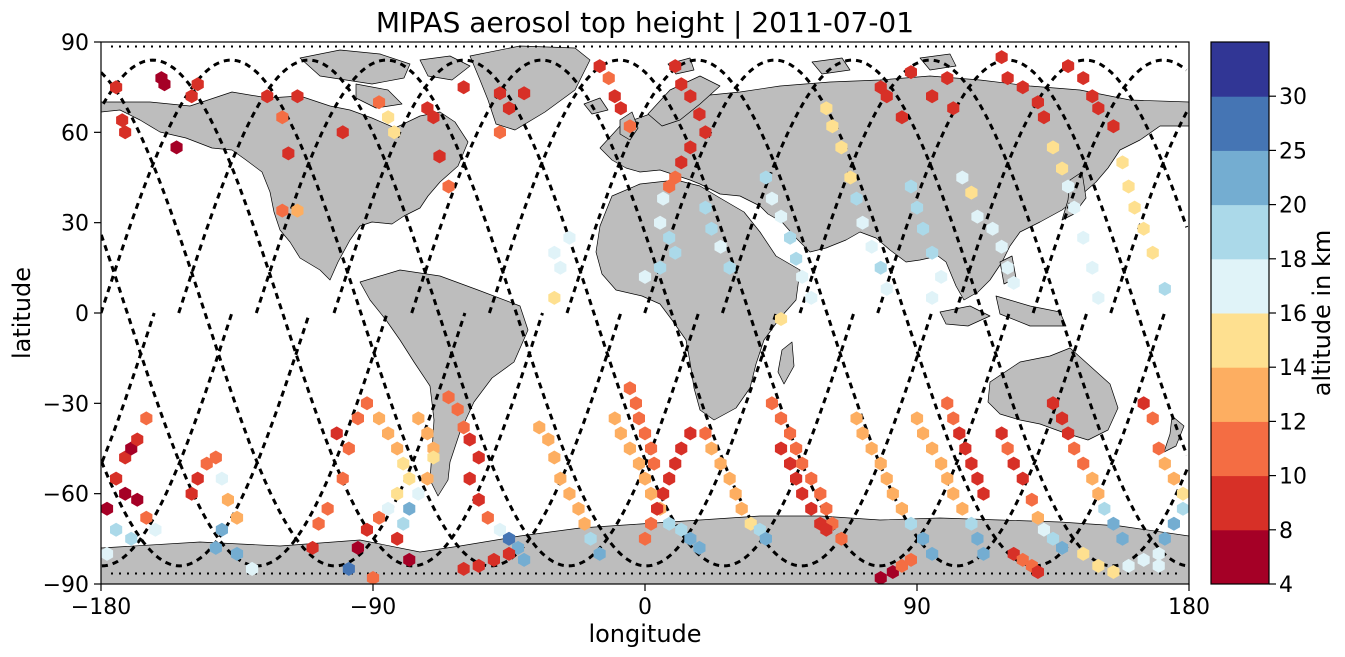  What do you see at coordinates (385, 79) in the screenshot?
I see `land-canadian-arctic` at bounding box center [385, 79].